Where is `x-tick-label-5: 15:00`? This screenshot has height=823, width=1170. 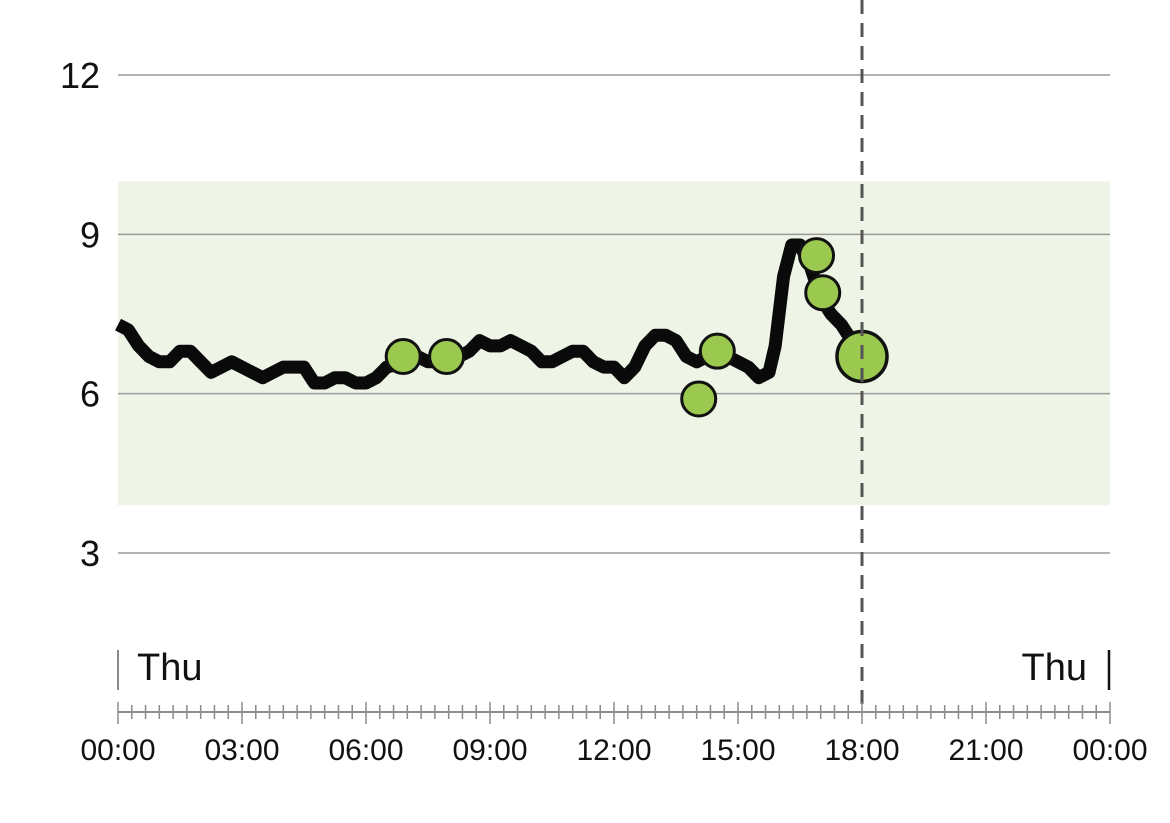
x-tick-label-5: 15:00 is located at coordinates (737, 750).